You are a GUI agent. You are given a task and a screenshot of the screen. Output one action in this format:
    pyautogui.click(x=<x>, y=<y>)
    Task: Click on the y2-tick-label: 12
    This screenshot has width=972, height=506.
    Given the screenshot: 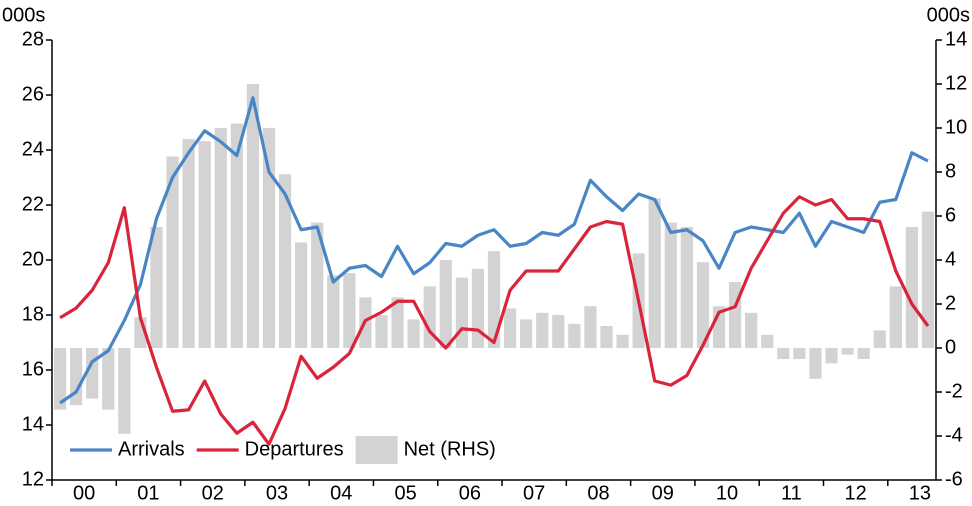 What is the action you would take?
    pyautogui.click(x=956, y=83)
    